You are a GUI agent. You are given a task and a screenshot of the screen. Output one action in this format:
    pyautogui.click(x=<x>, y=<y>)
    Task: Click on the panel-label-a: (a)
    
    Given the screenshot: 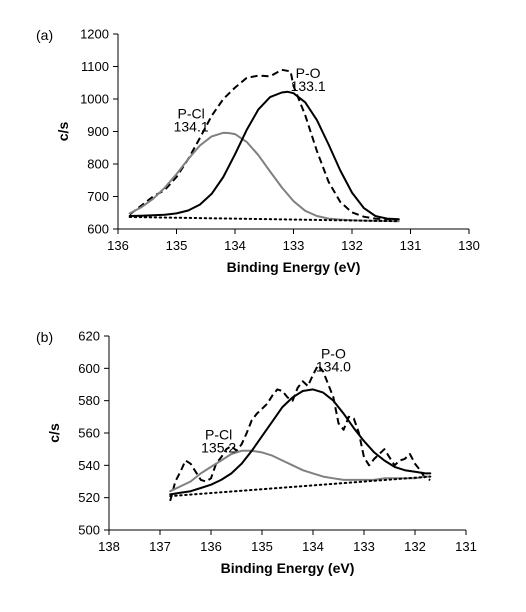 What is the action you would take?
    pyautogui.click(x=44, y=35)
    